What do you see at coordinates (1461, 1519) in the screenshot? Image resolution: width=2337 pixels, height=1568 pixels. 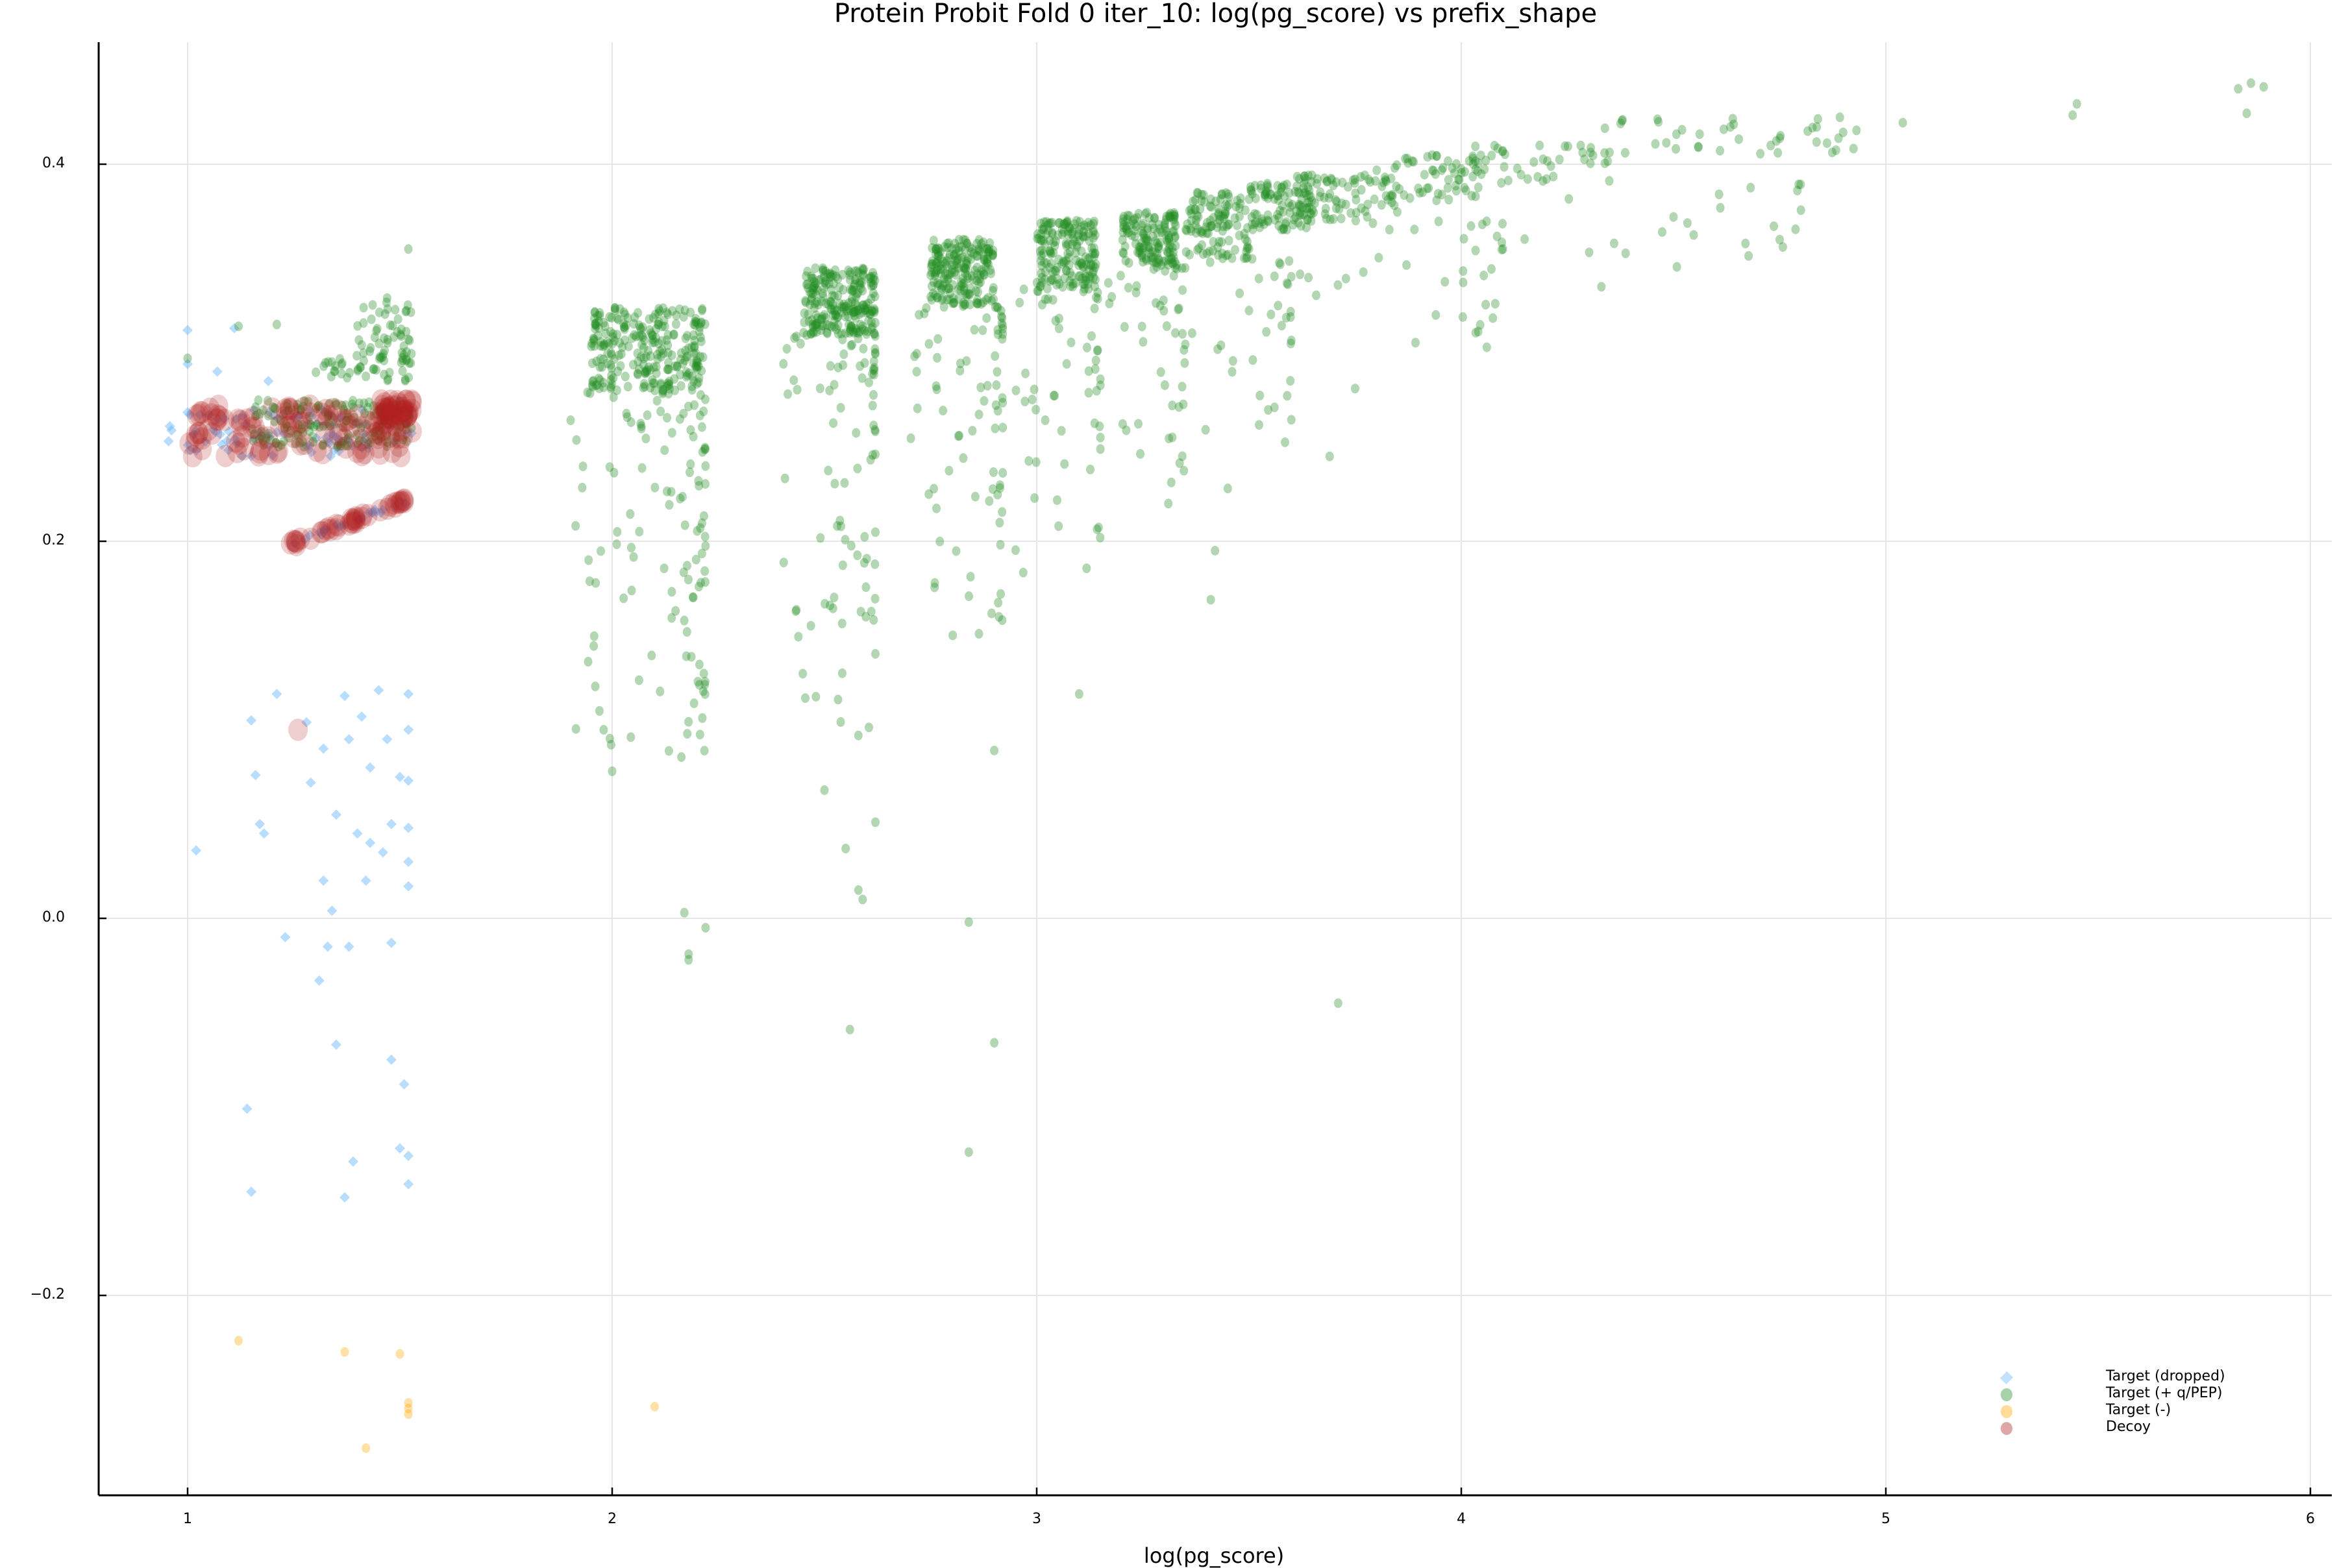 I see `x-tick-label: 4` at bounding box center [1461, 1519].